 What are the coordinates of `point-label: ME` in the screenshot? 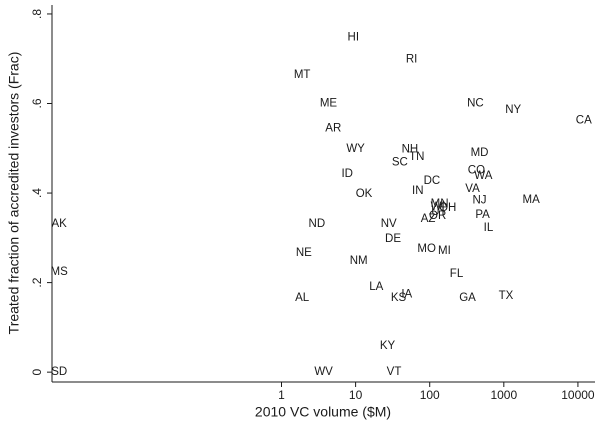 It's located at (329, 104).